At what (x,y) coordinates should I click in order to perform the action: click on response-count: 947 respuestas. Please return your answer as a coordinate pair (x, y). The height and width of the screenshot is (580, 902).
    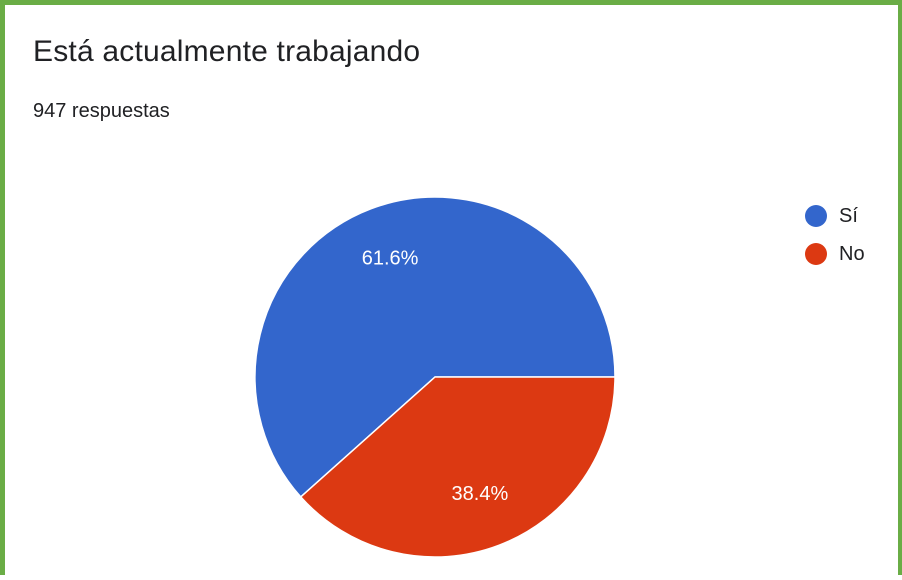
    Looking at the image, I should click on (101, 111).